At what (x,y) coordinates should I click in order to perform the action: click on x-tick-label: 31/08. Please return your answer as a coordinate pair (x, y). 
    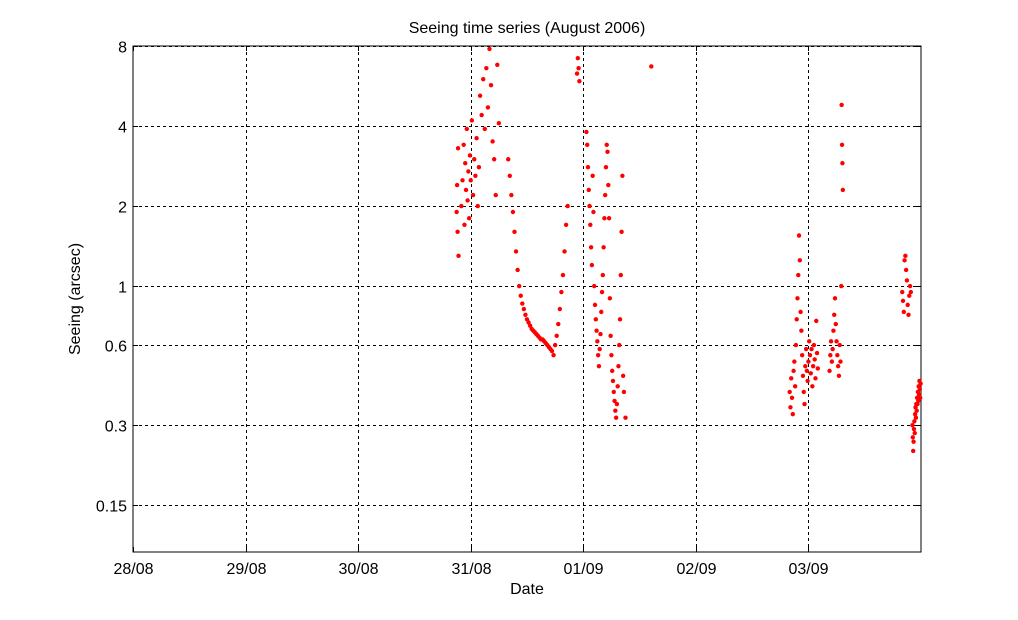
    Looking at the image, I should click on (471, 569).